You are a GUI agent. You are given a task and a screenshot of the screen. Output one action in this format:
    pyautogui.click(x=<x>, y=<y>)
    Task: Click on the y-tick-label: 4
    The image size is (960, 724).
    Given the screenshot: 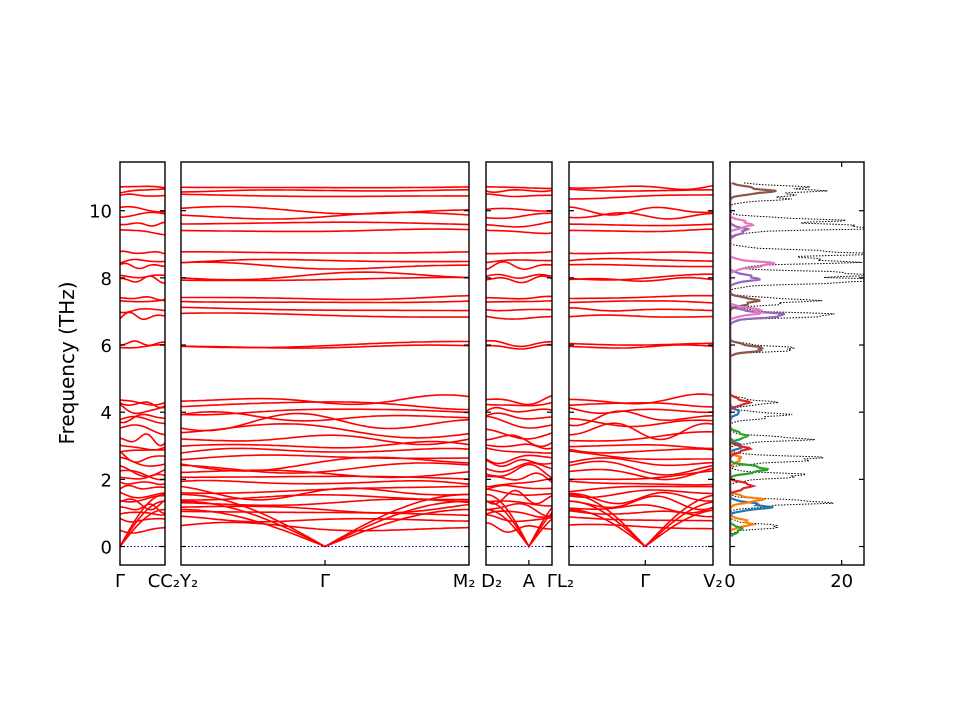 What is the action you would take?
    pyautogui.click(x=106, y=413)
    